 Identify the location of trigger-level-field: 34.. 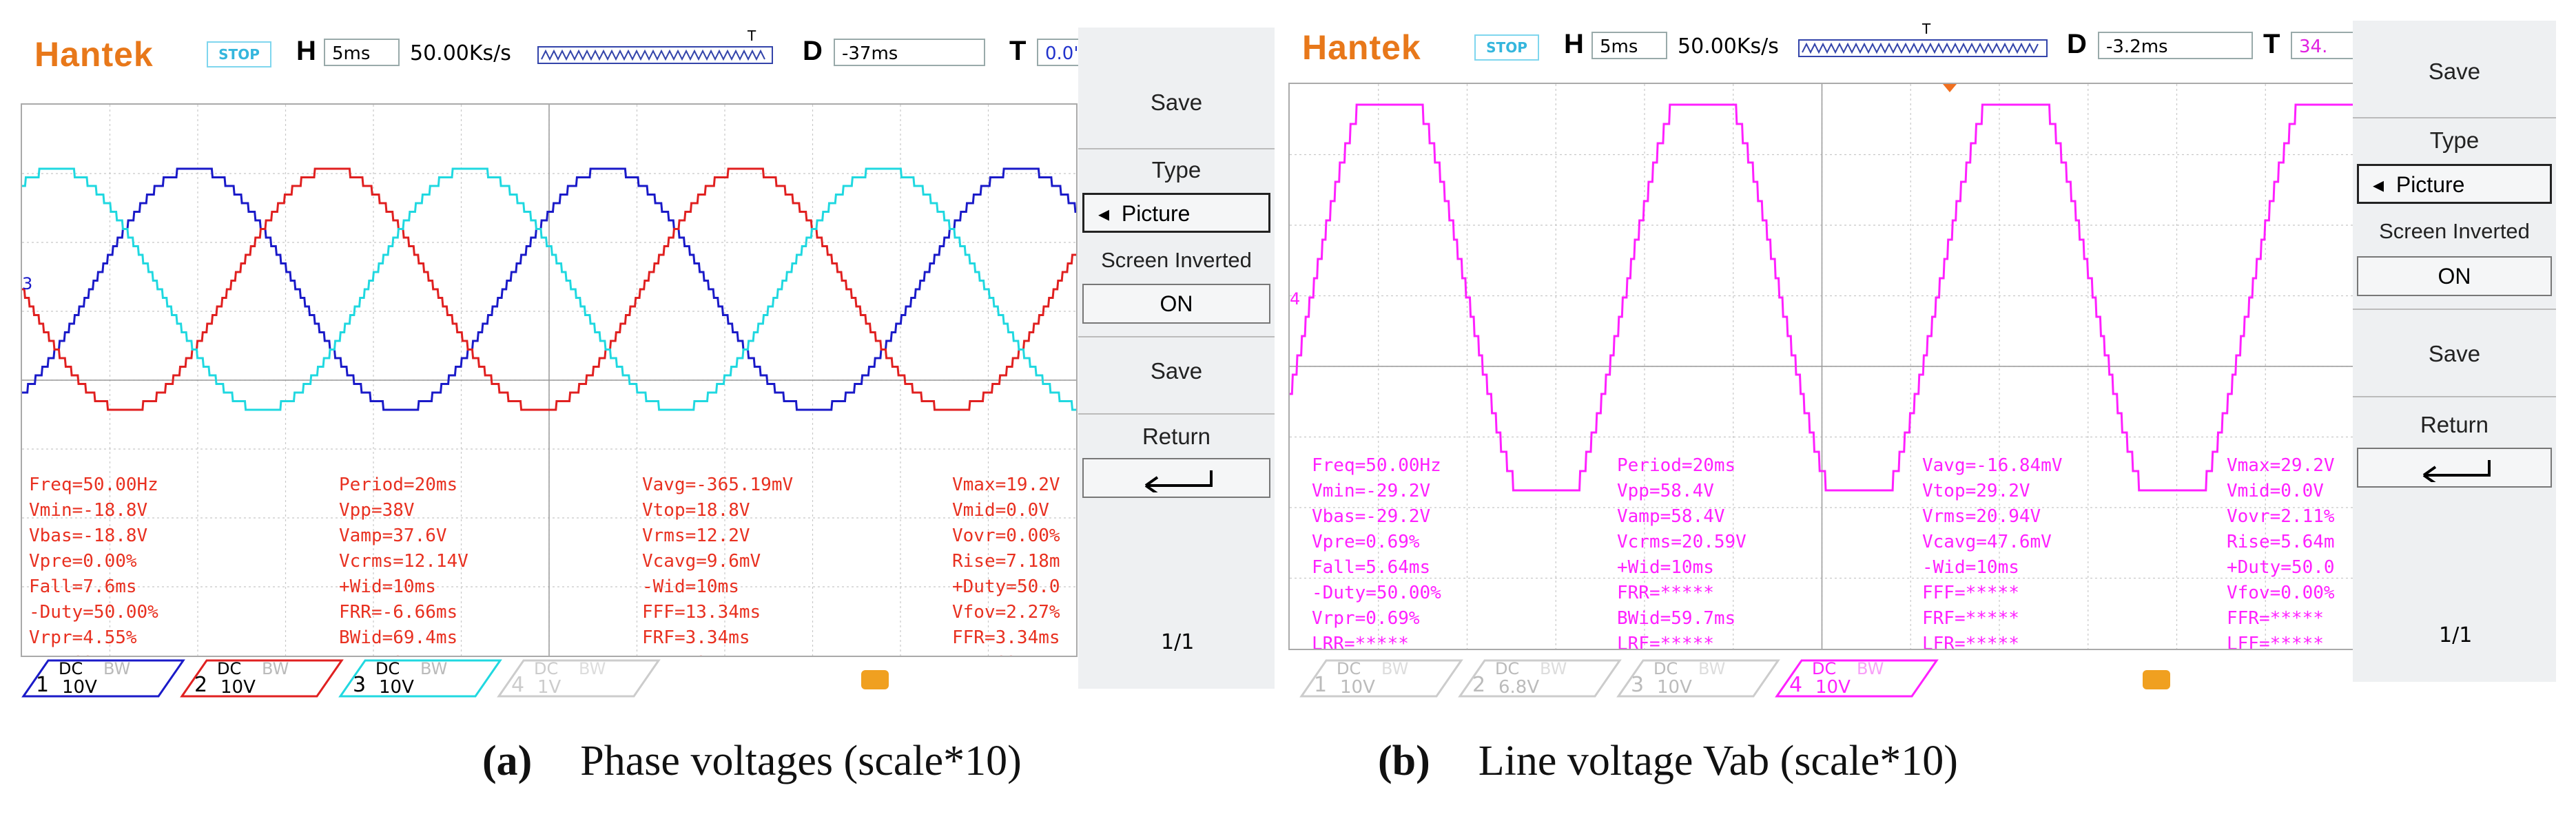
(2323, 45).